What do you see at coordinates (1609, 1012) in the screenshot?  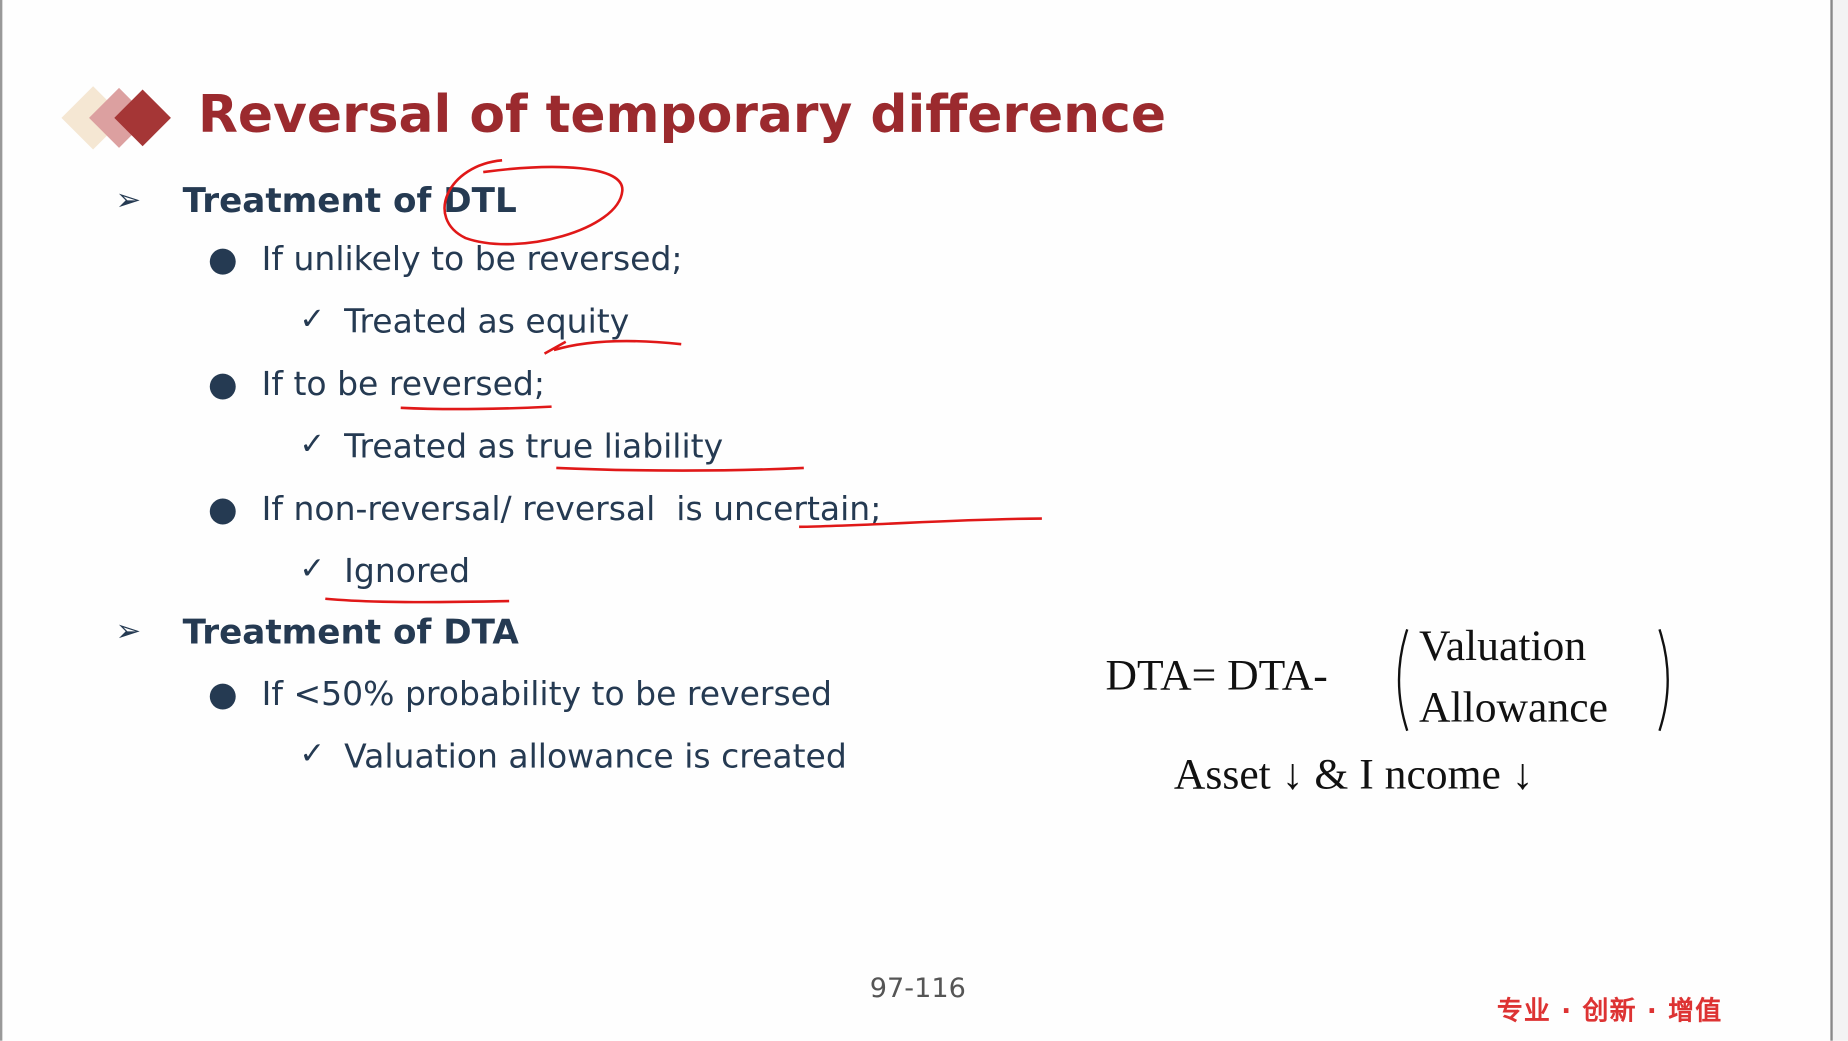 I see `footer-slogan: 专业 · 创新 · 增值` at bounding box center [1609, 1012].